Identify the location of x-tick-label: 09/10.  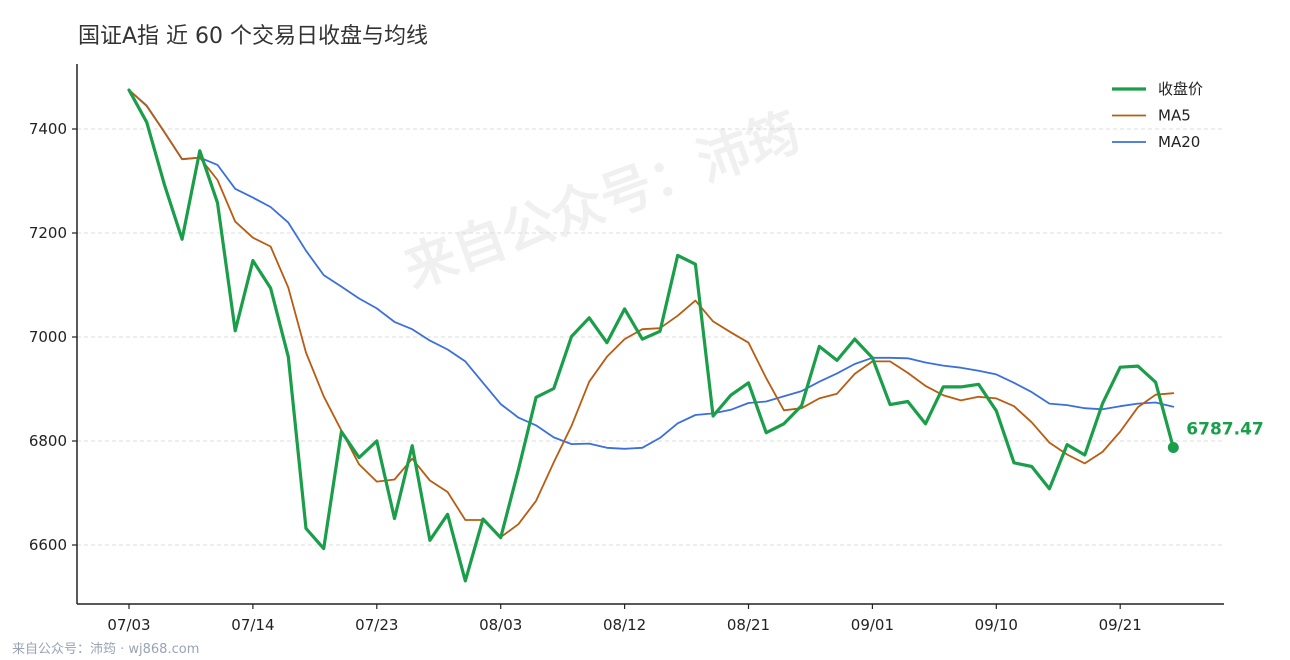
(996, 625).